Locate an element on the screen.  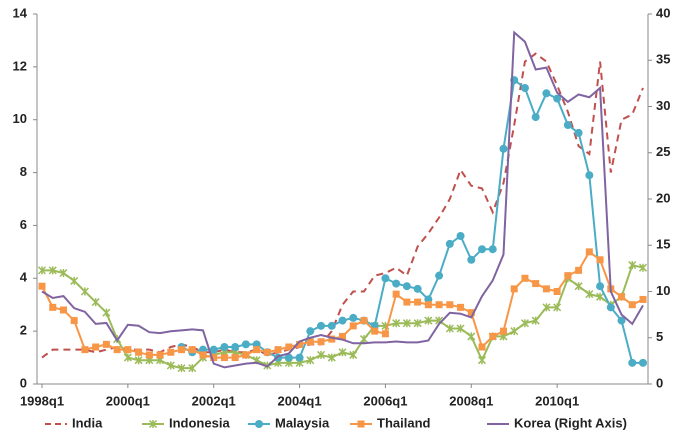
y-tick-label: 14 is located at coordinates (20, 12).